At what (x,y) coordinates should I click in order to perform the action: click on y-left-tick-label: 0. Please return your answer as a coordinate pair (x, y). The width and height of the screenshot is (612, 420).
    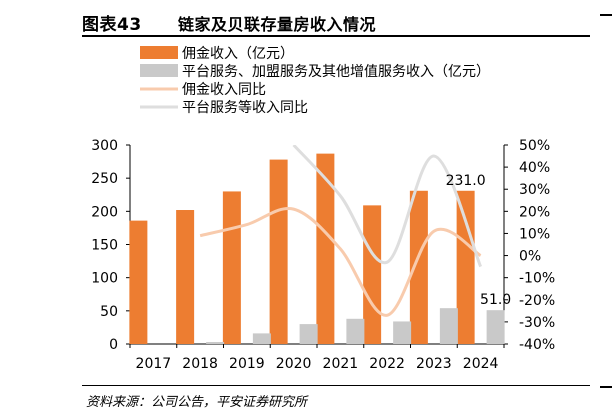
    Looking at the image, I should click on (113, 345).